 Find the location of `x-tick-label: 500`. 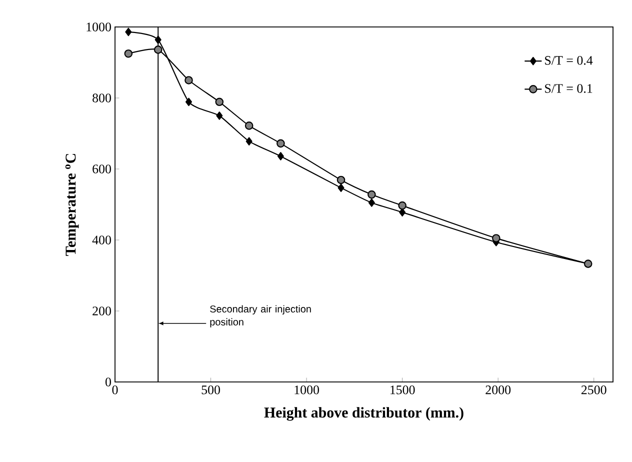

x-tick-label: 500 is located at coordinates (211, 390).